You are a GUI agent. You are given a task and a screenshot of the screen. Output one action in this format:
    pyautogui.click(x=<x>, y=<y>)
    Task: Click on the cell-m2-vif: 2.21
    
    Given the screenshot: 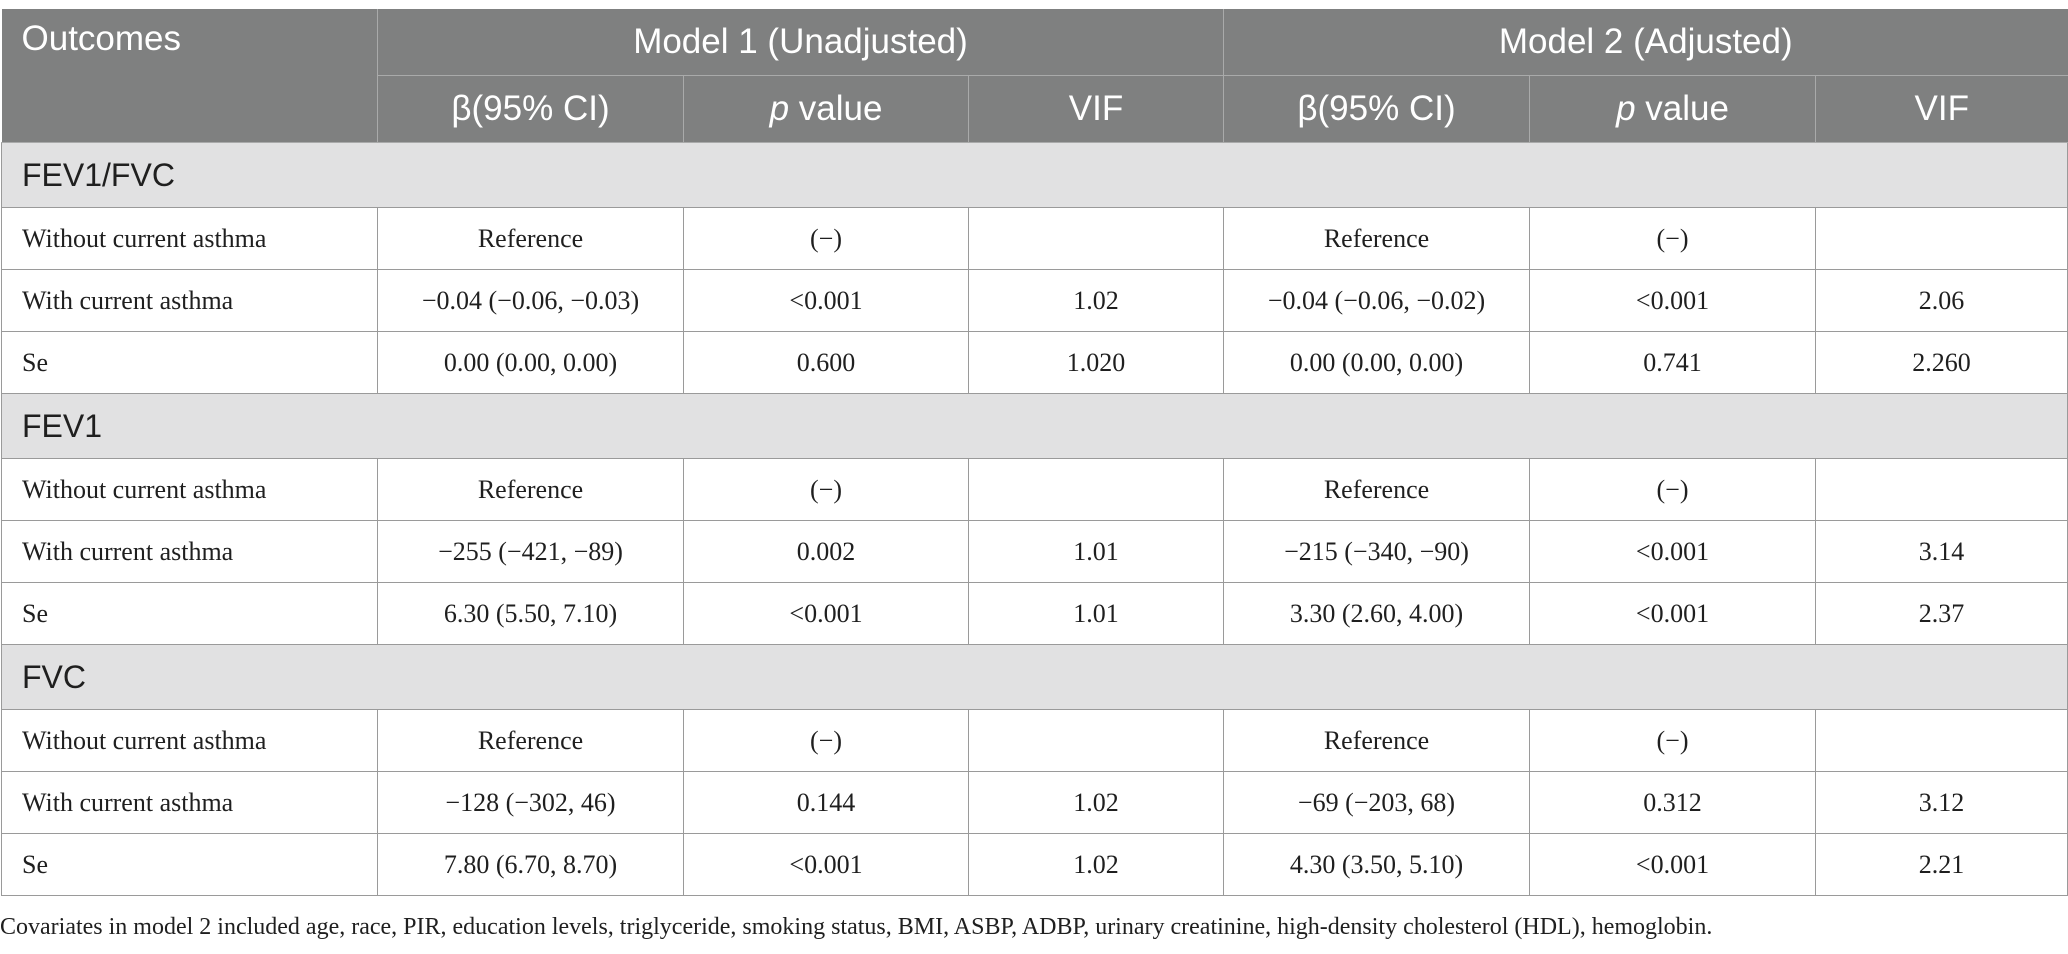 What is the action you would take?
    pyautogui.click(x=1941, y=864)
    